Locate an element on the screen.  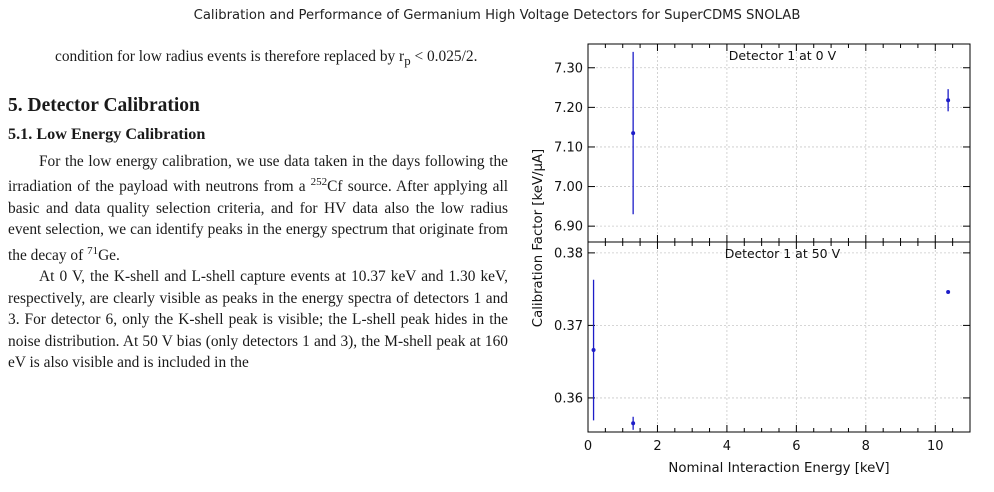
x-axis-title: Nominal Interaction Energy [keV] is located at coordinates (778, 468).